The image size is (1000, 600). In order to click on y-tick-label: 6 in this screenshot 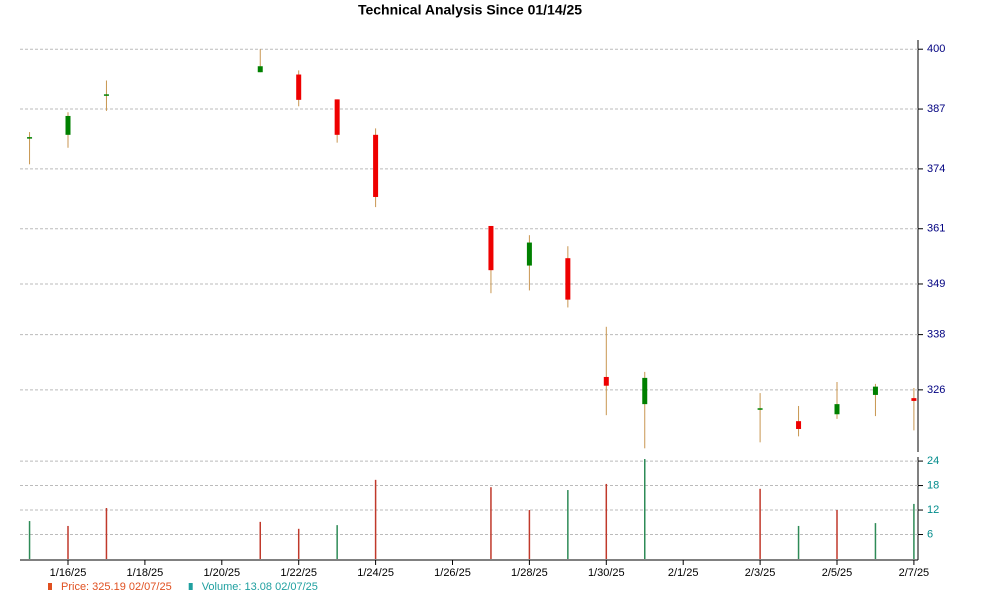, I will do `click(930, 534)`.